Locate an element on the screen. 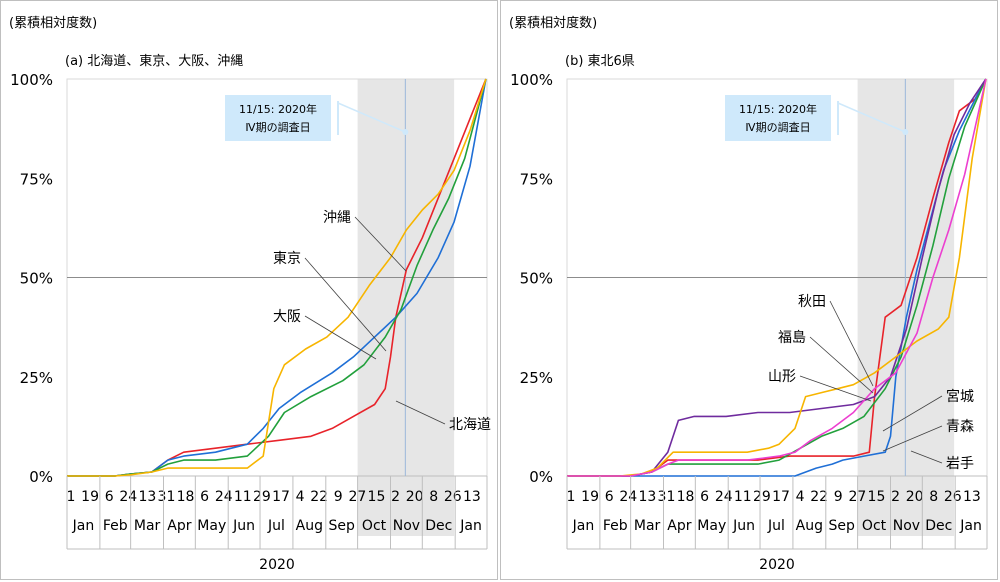 This screenshot has height=582, width=1000. x-month-label: Mar is located at coordinates (647, 526).